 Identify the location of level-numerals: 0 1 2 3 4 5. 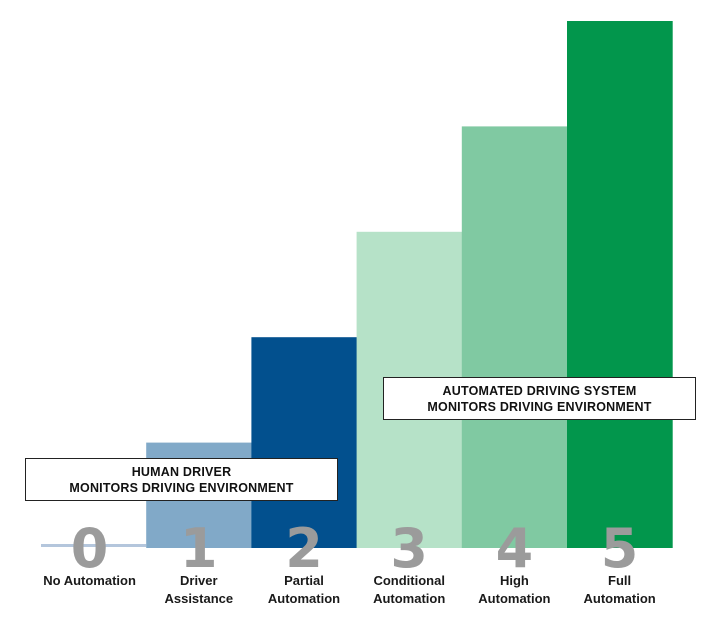
(355, 548).